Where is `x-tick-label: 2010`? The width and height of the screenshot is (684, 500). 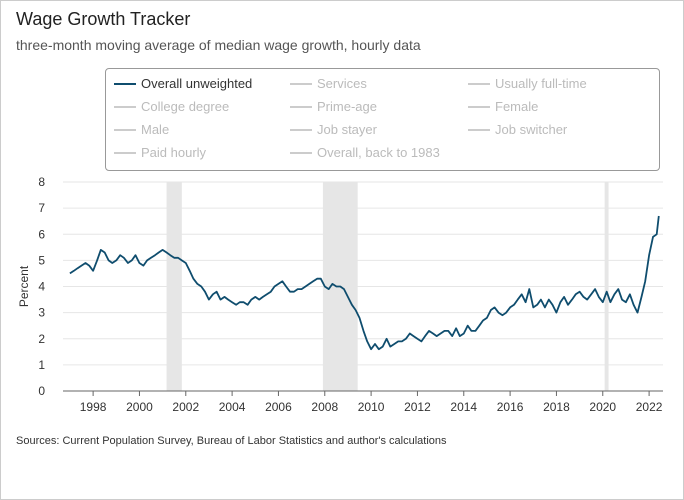
x-tick-label: 2010 is located at coordinates (371, 407).